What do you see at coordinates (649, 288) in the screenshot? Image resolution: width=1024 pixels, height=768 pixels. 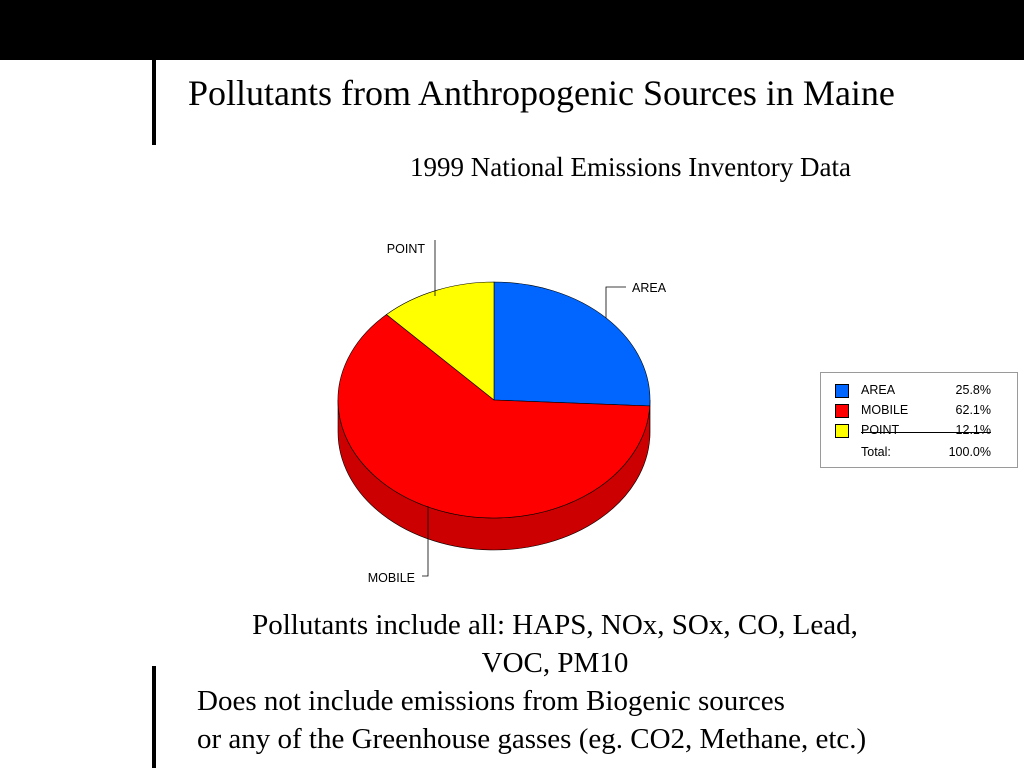 I see `callout-label-area: AREA` at bounding box center [649, 288].